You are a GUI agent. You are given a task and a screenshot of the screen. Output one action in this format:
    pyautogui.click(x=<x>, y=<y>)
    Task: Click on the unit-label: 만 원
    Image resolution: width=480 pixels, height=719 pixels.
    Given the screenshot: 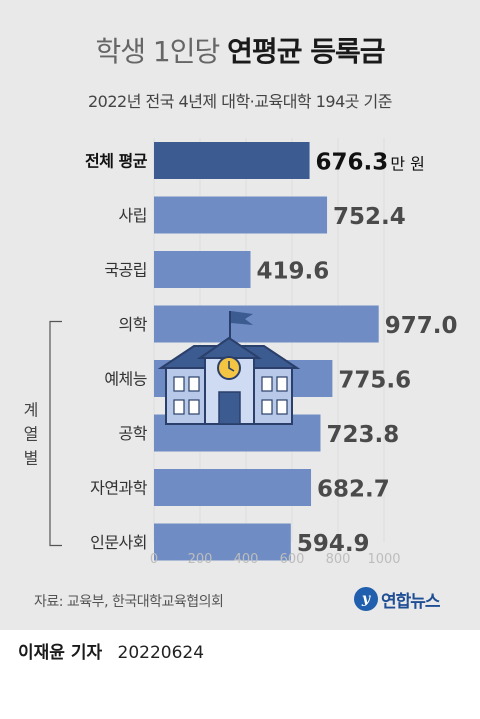 What is the action you would take?
    pyautogui.click(x=407, y=164)
    